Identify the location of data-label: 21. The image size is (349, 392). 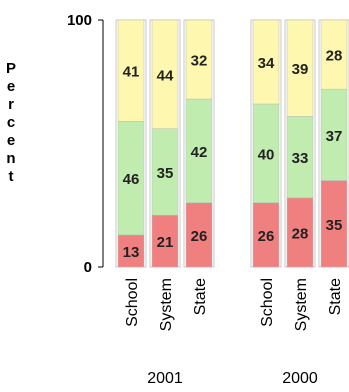
(165, 242).